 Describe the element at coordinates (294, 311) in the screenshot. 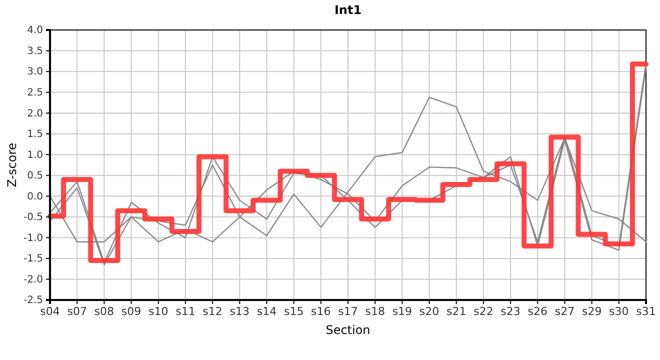

I see `x-tick-label: s15` at that location.